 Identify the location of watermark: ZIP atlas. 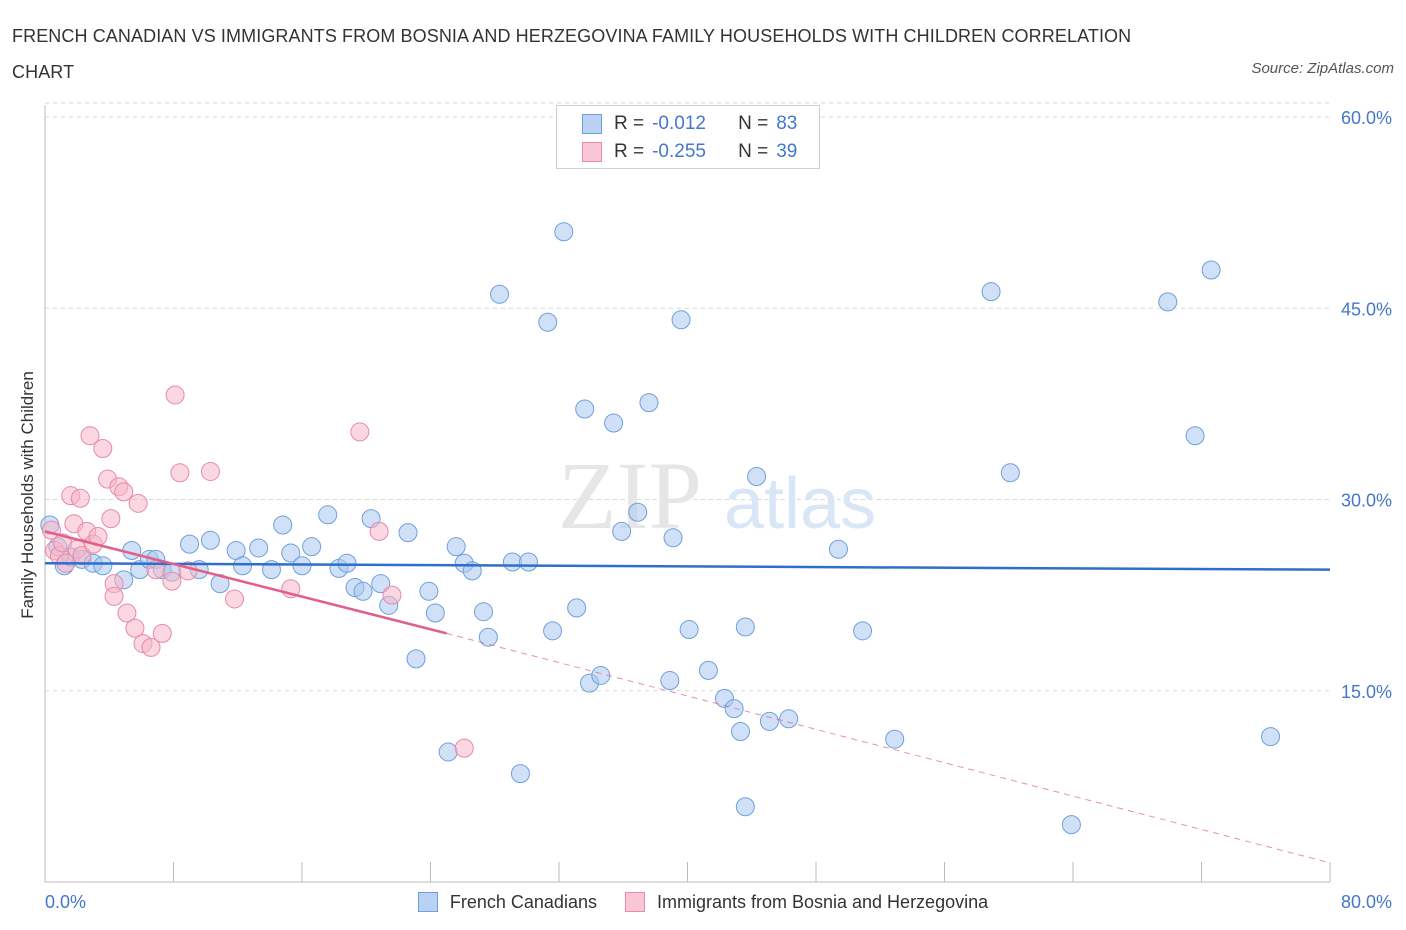
(717, 495).